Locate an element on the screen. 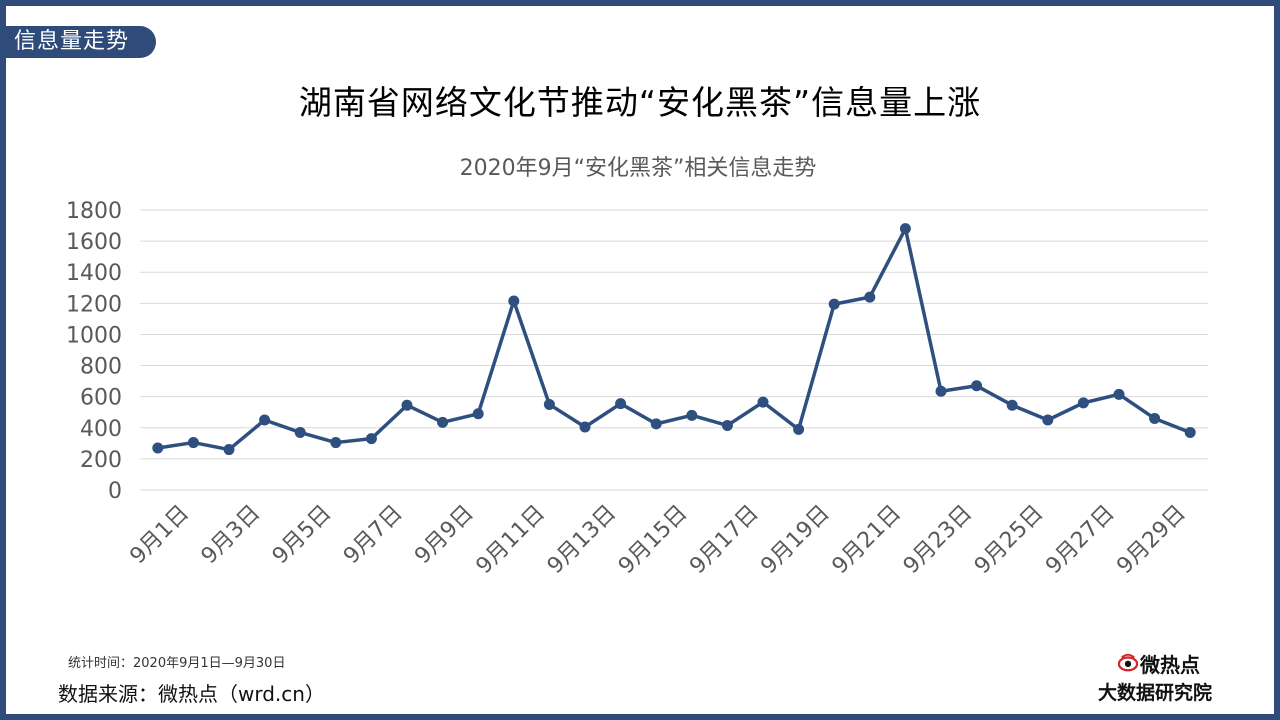 This screenshot has height=720, width=1280. y-tick-label: 400 is located at coordinates (101, 429).